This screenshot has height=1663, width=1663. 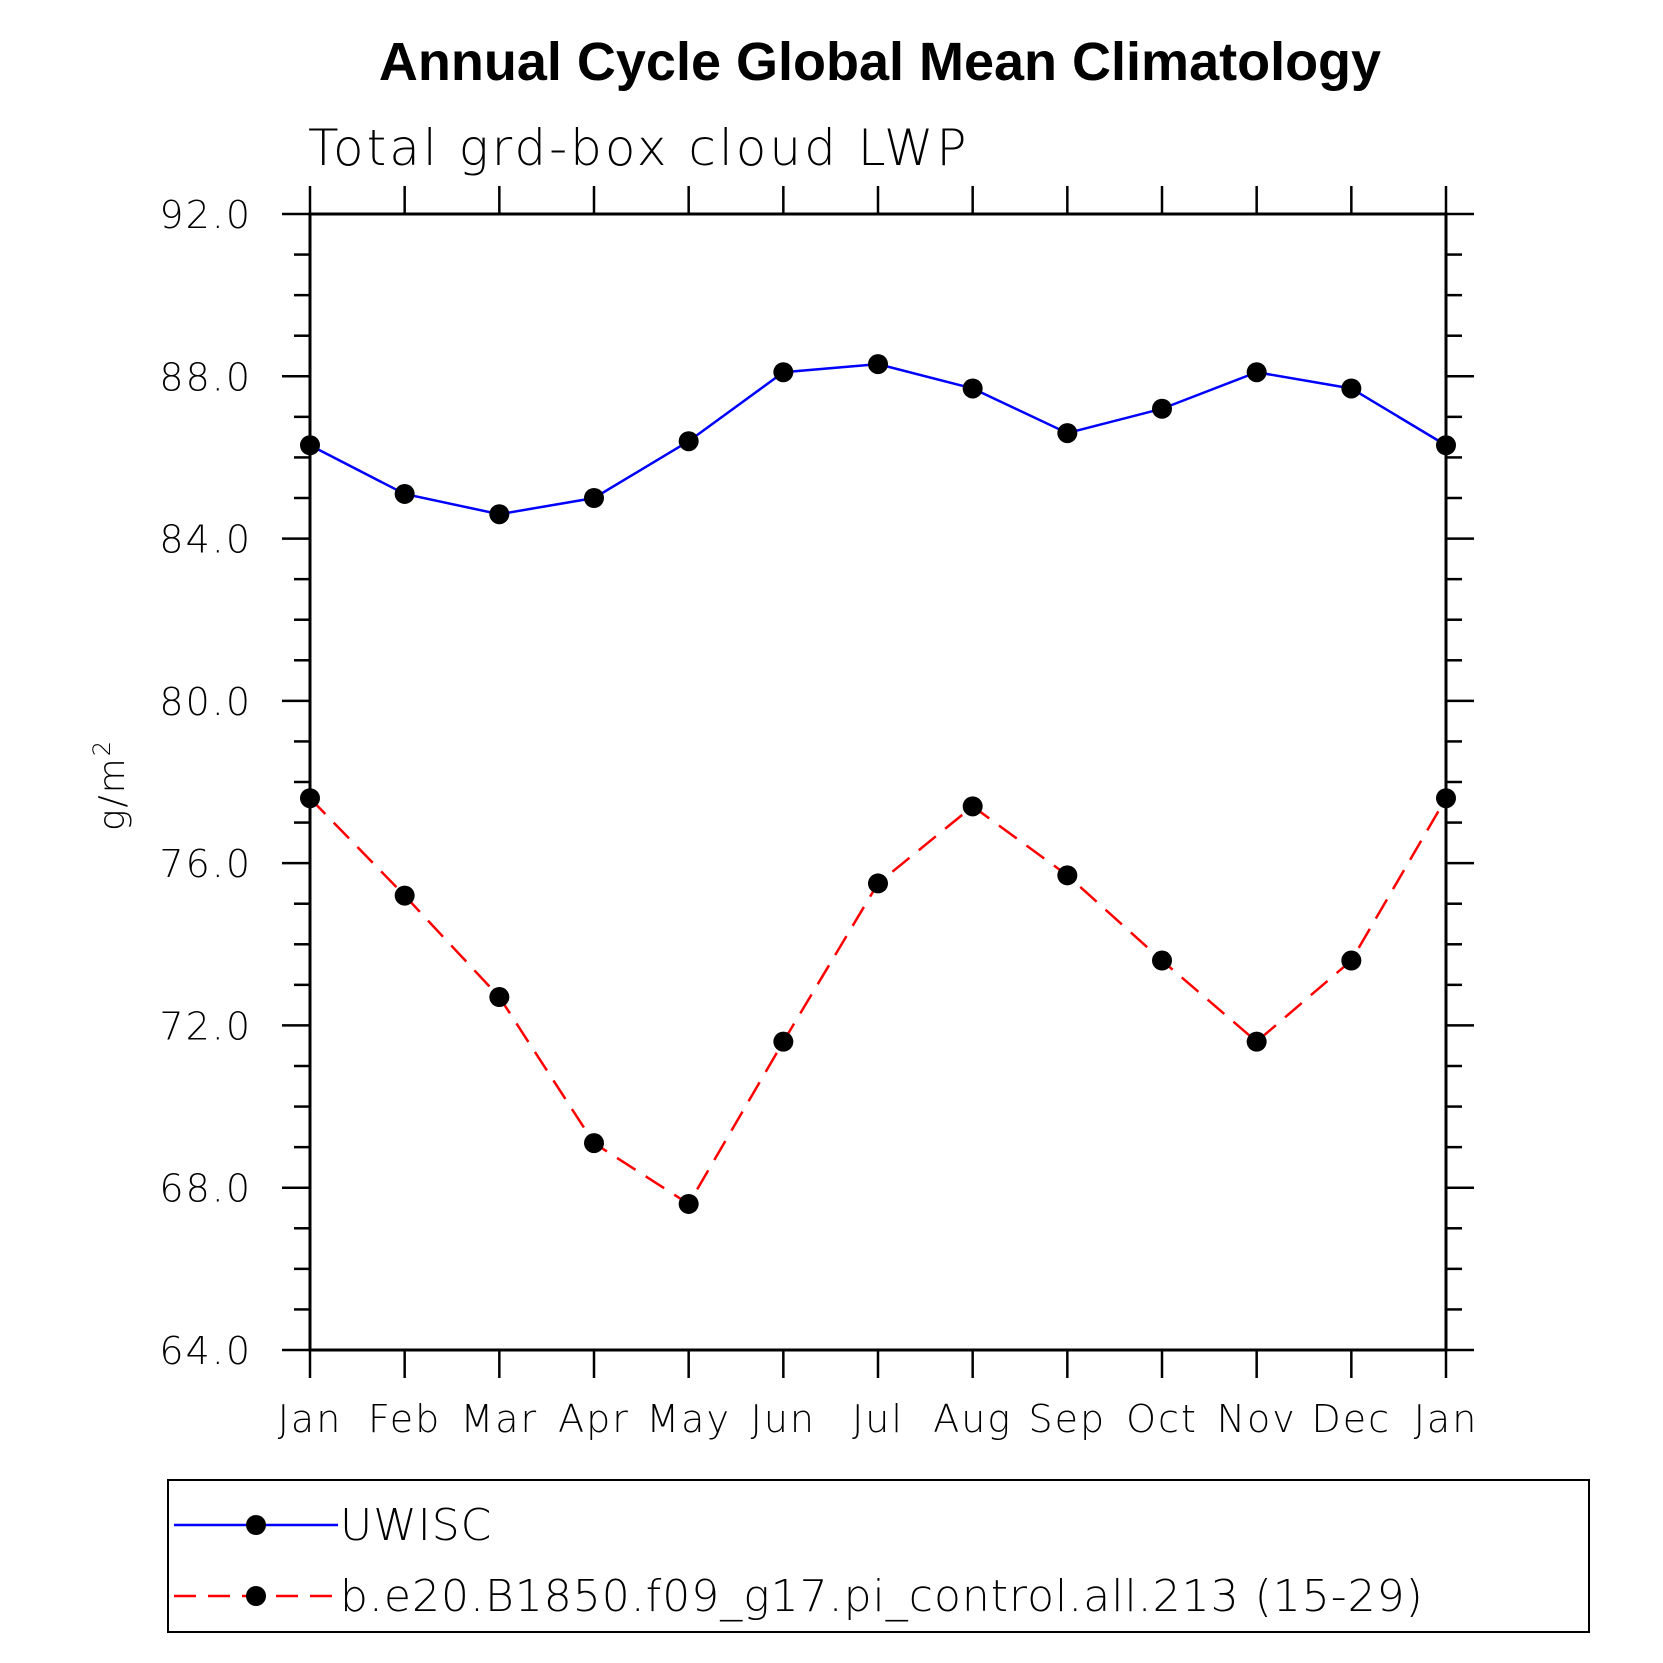 What do you see at coordinates (205, 1026) in the screenshot?
I see `y-tick-label: 72.0` at bounding box center [205, 1026].